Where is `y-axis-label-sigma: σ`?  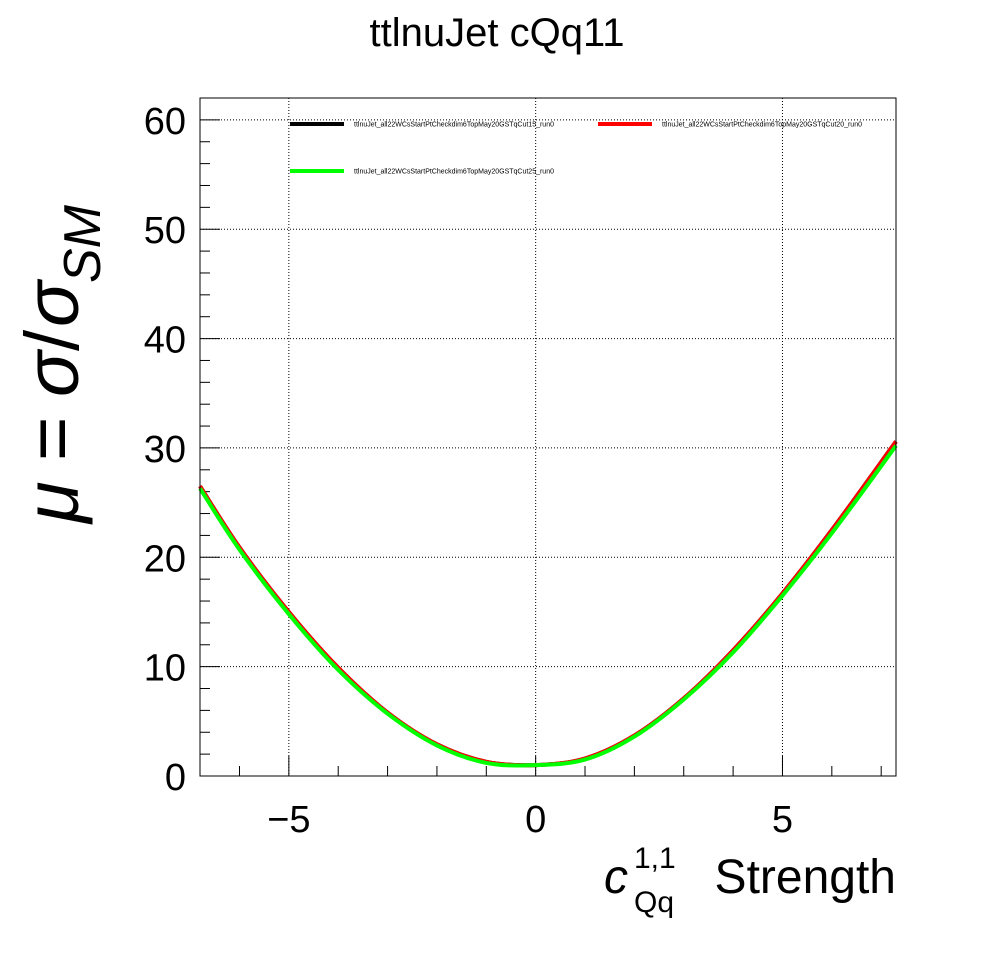 y-axis-label-sigma: σ is located at coordinates (52, 372).